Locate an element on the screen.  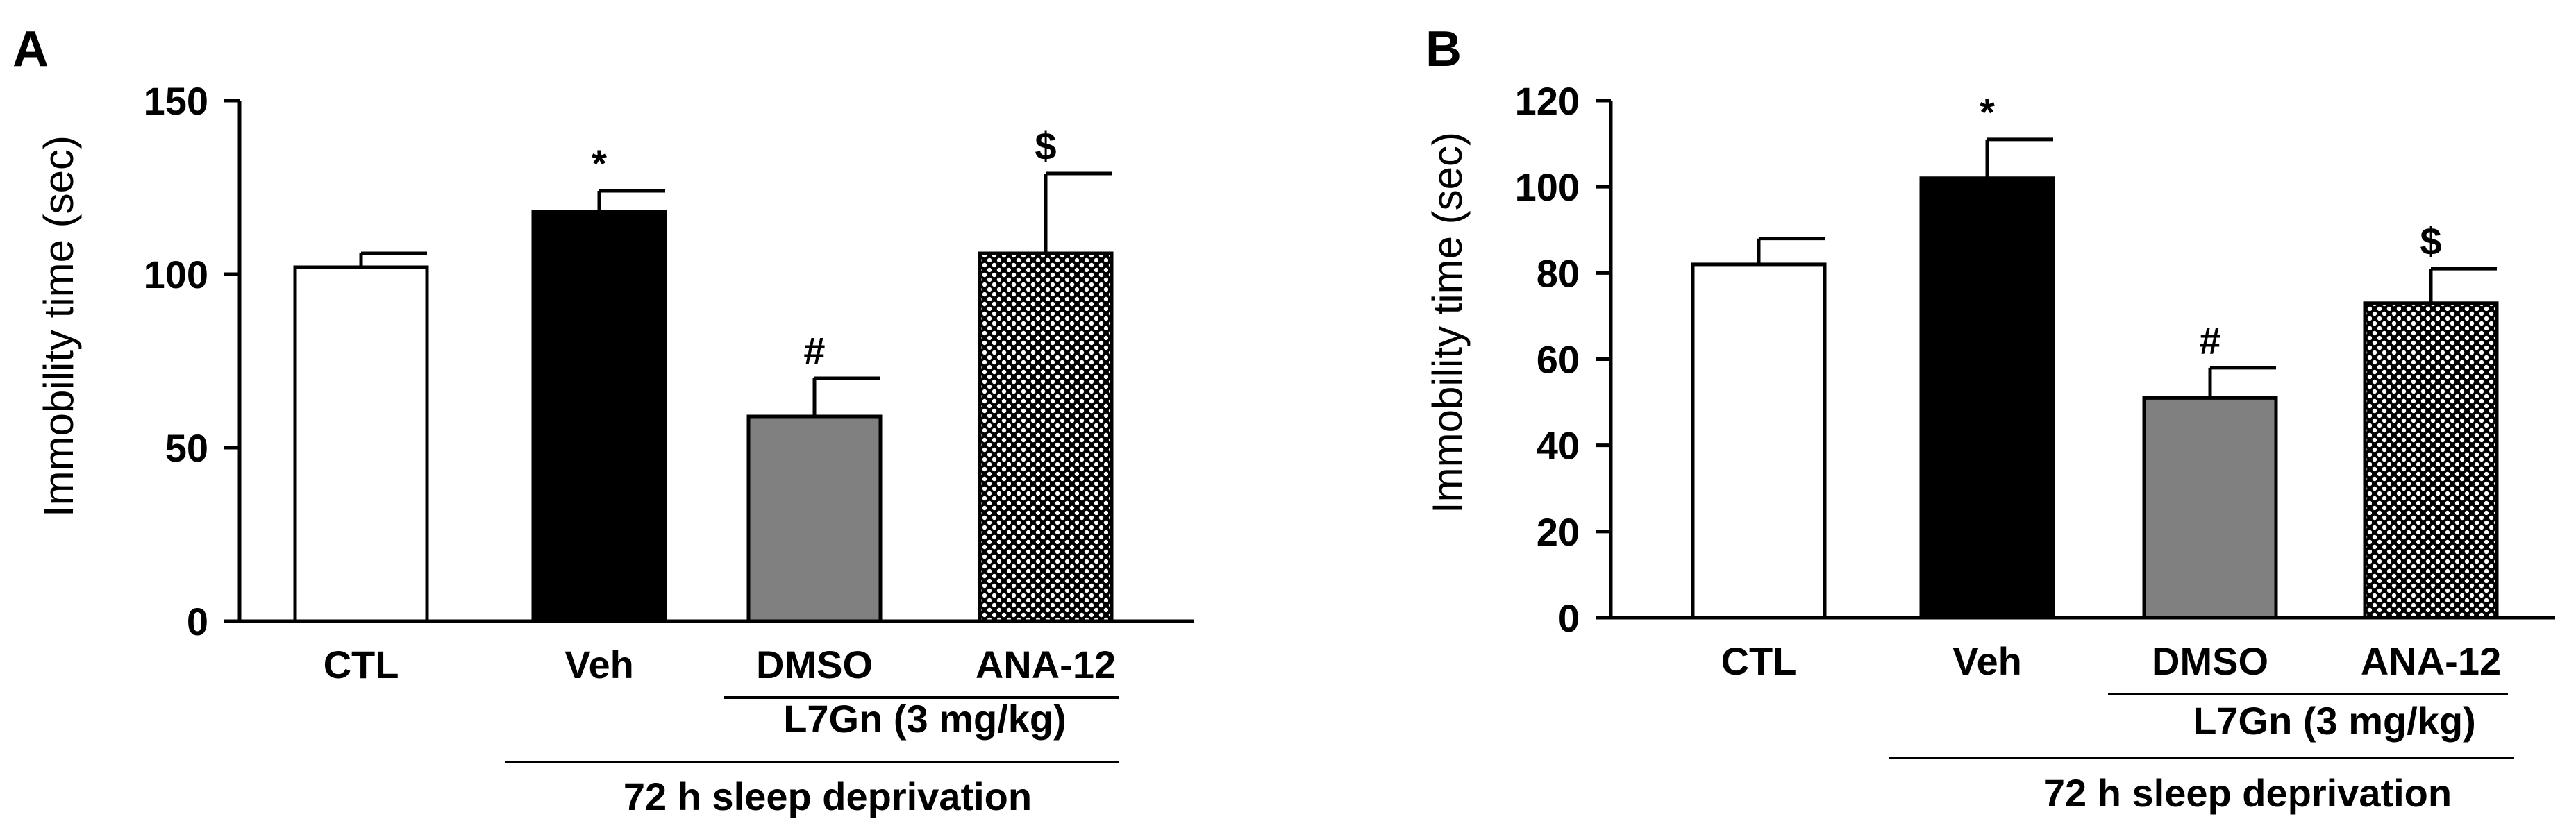
y-tick-label: 120 is located at coordinates (1547, 101).